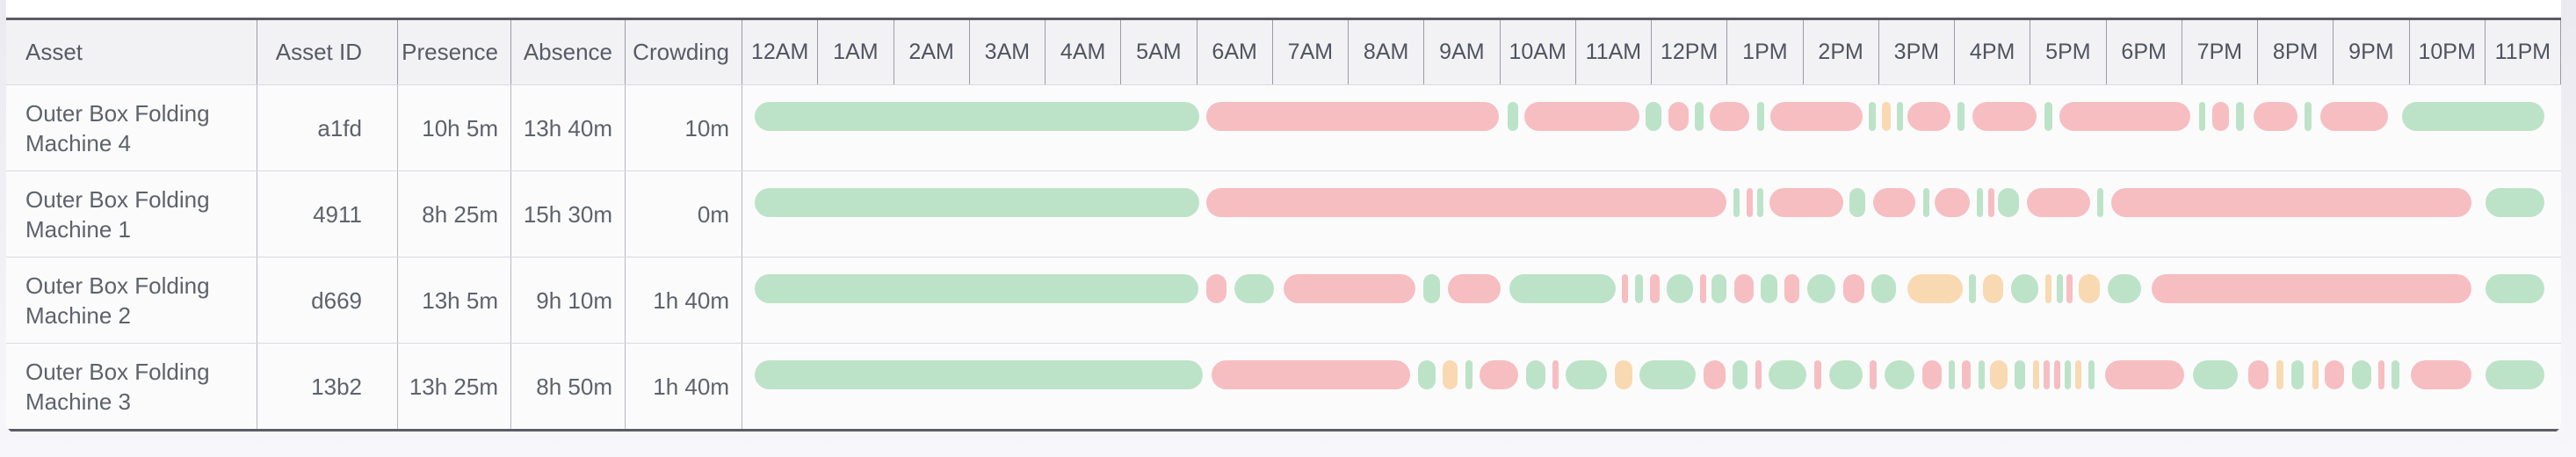 Image resolution: width=2576 pixels, height=457 pixels. What do you see at coordinates (568, 52) in the screenshot?
I see `column-header-absence: Absence` at bounding box center [568, 52].